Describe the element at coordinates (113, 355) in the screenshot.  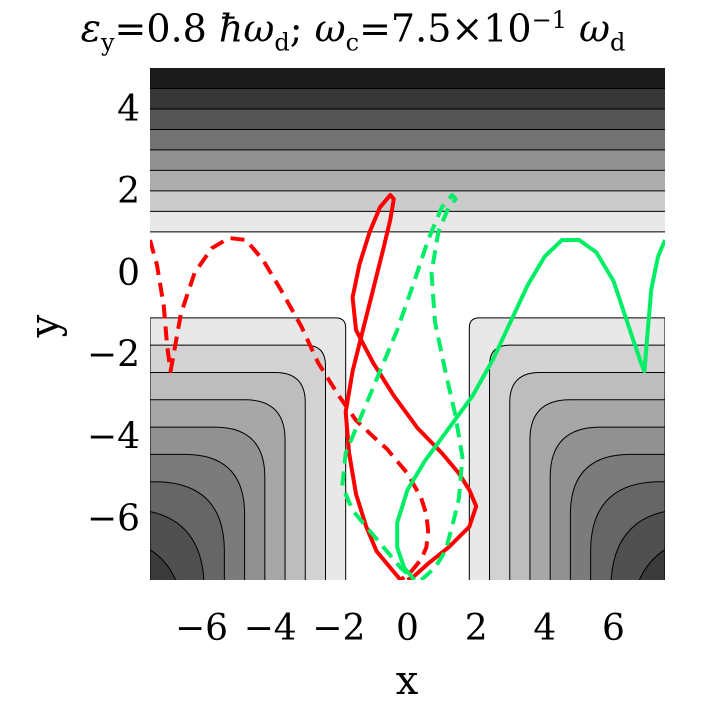
I see `y-tick-label: −2` at that location.